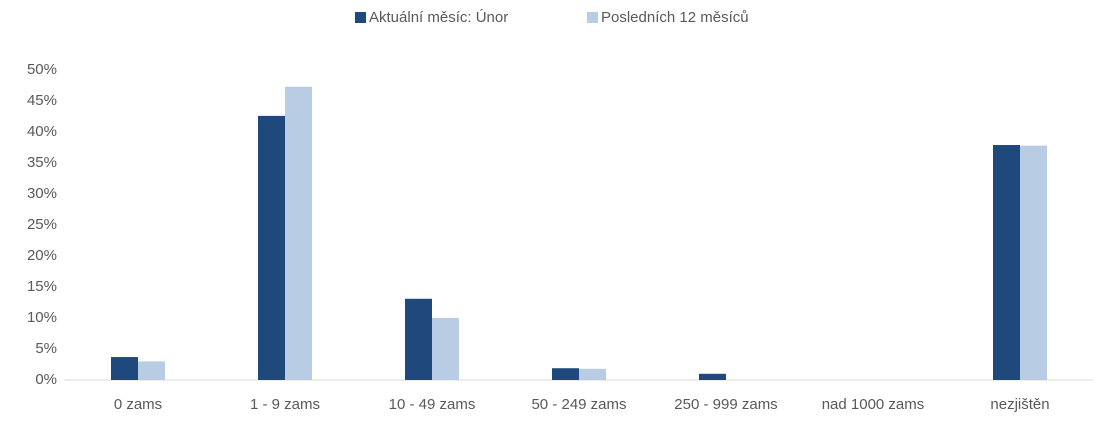 This screenshot has height=422, width=1099. What do you see at coordinates (675, 17) in the screenshot?
I see `legend-label: Posledních 12 měsíců` at bounding box center [675, 17].